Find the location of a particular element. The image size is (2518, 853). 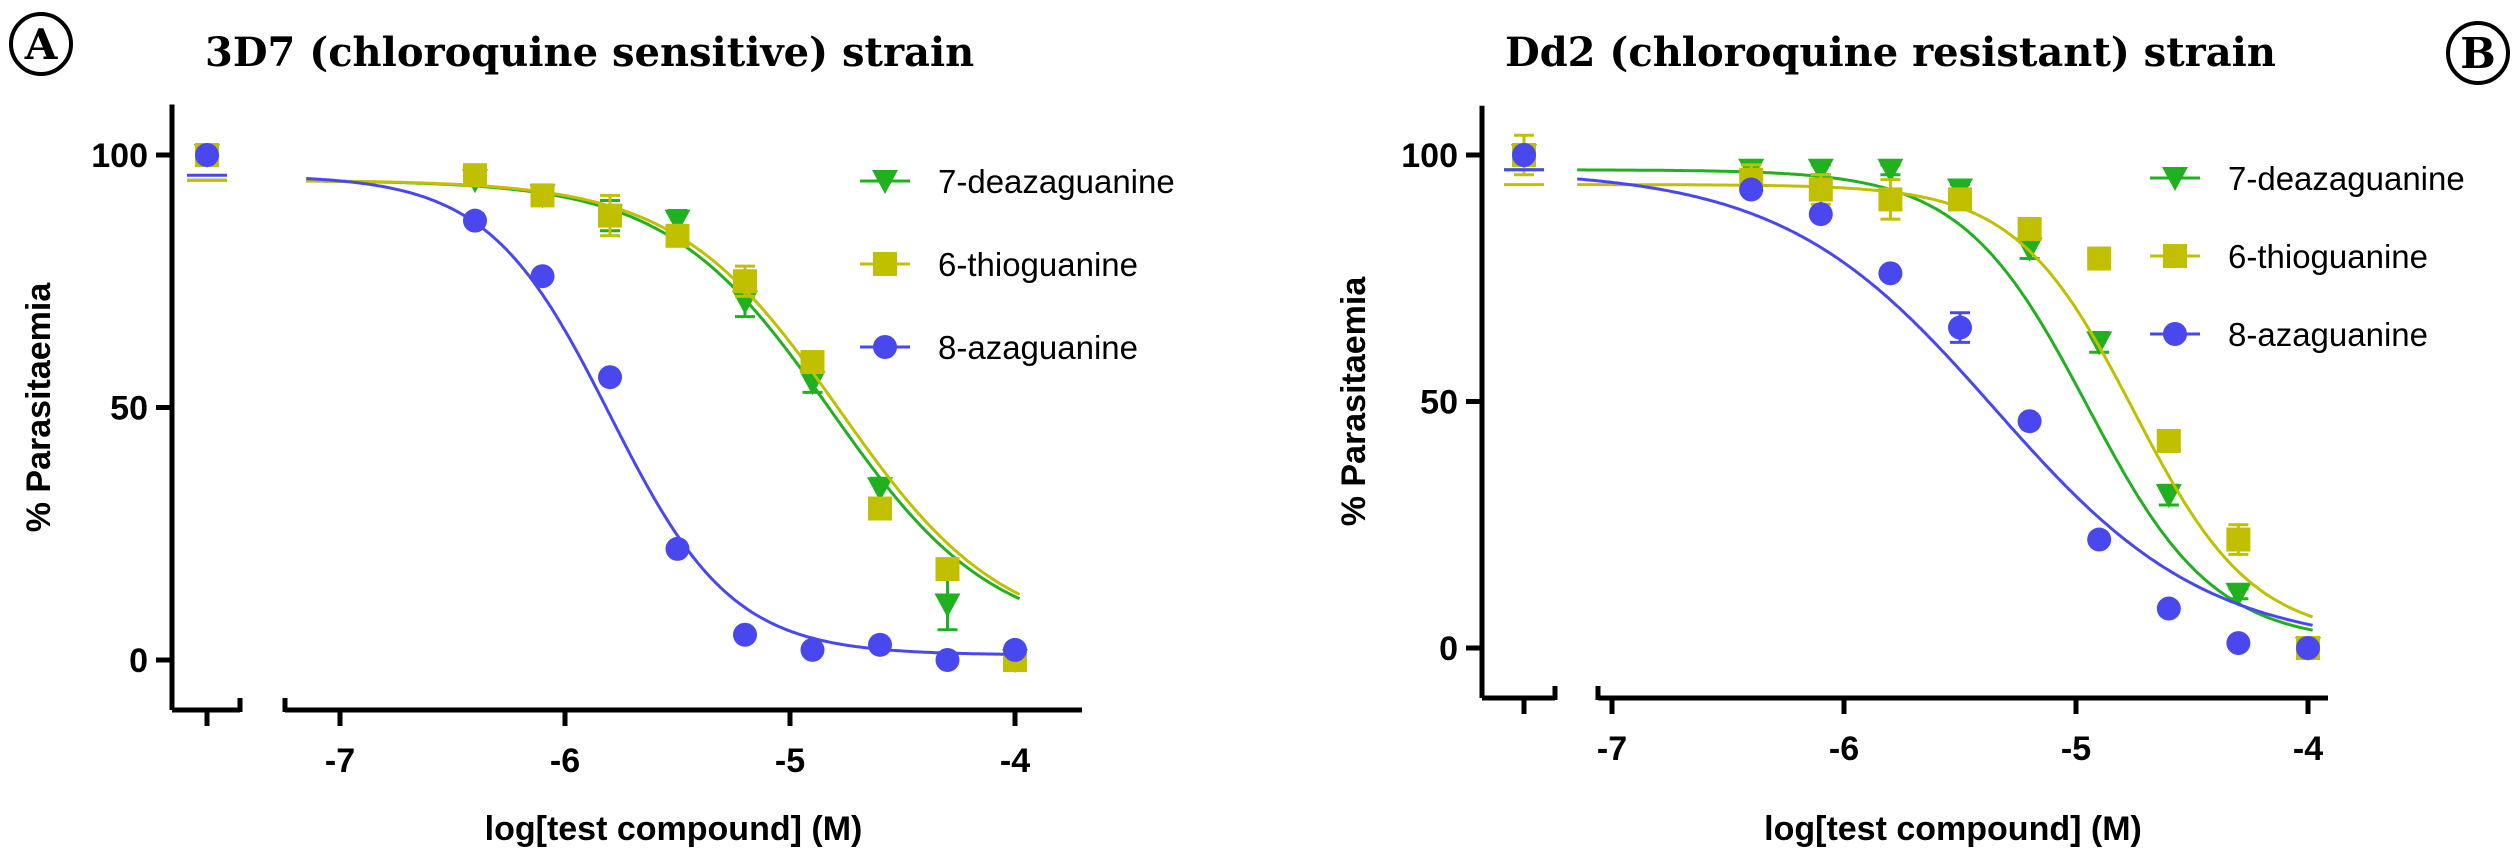

panel-b-letter: B is located at coordinates (2478, 53).